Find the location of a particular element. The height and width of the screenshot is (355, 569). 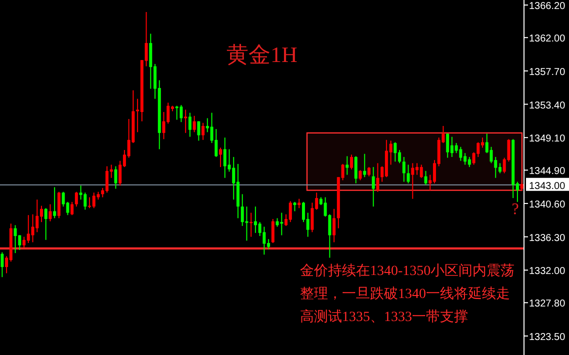

annotation: ? is located at coordinates (515, 209).